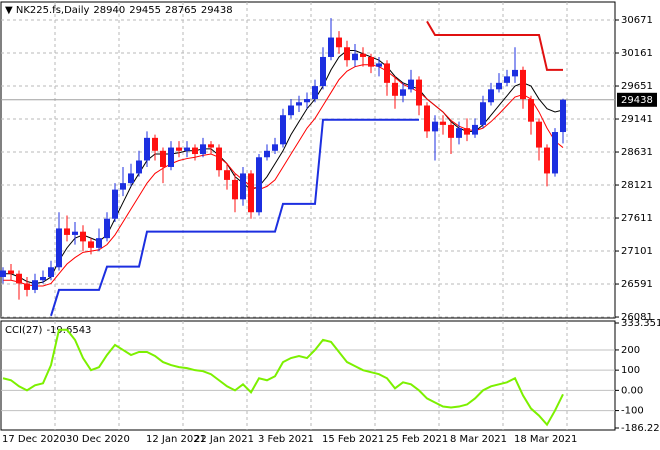  I want to click on y-tick-label: 30671, so click(637, 20).